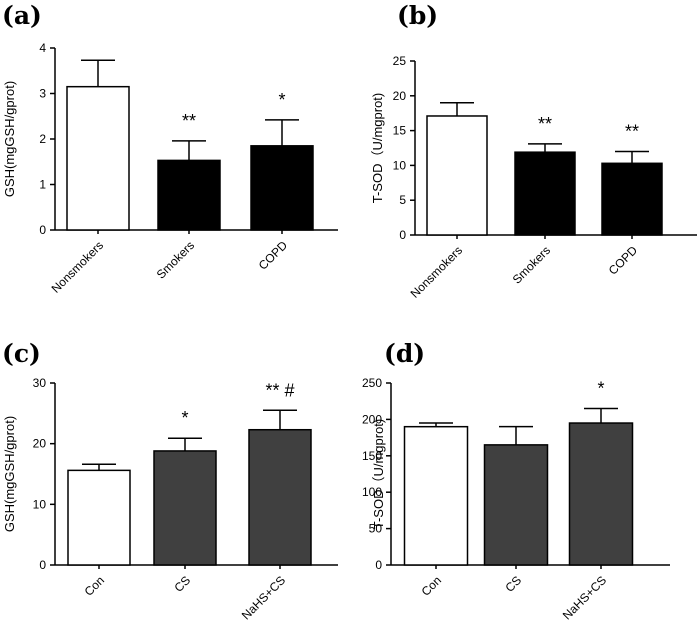 The width and height of the screenshot is (697, 630). Describe the element at coordinates (376, 529) in the screenshot. I see `y-tick-label: 50` at that location.